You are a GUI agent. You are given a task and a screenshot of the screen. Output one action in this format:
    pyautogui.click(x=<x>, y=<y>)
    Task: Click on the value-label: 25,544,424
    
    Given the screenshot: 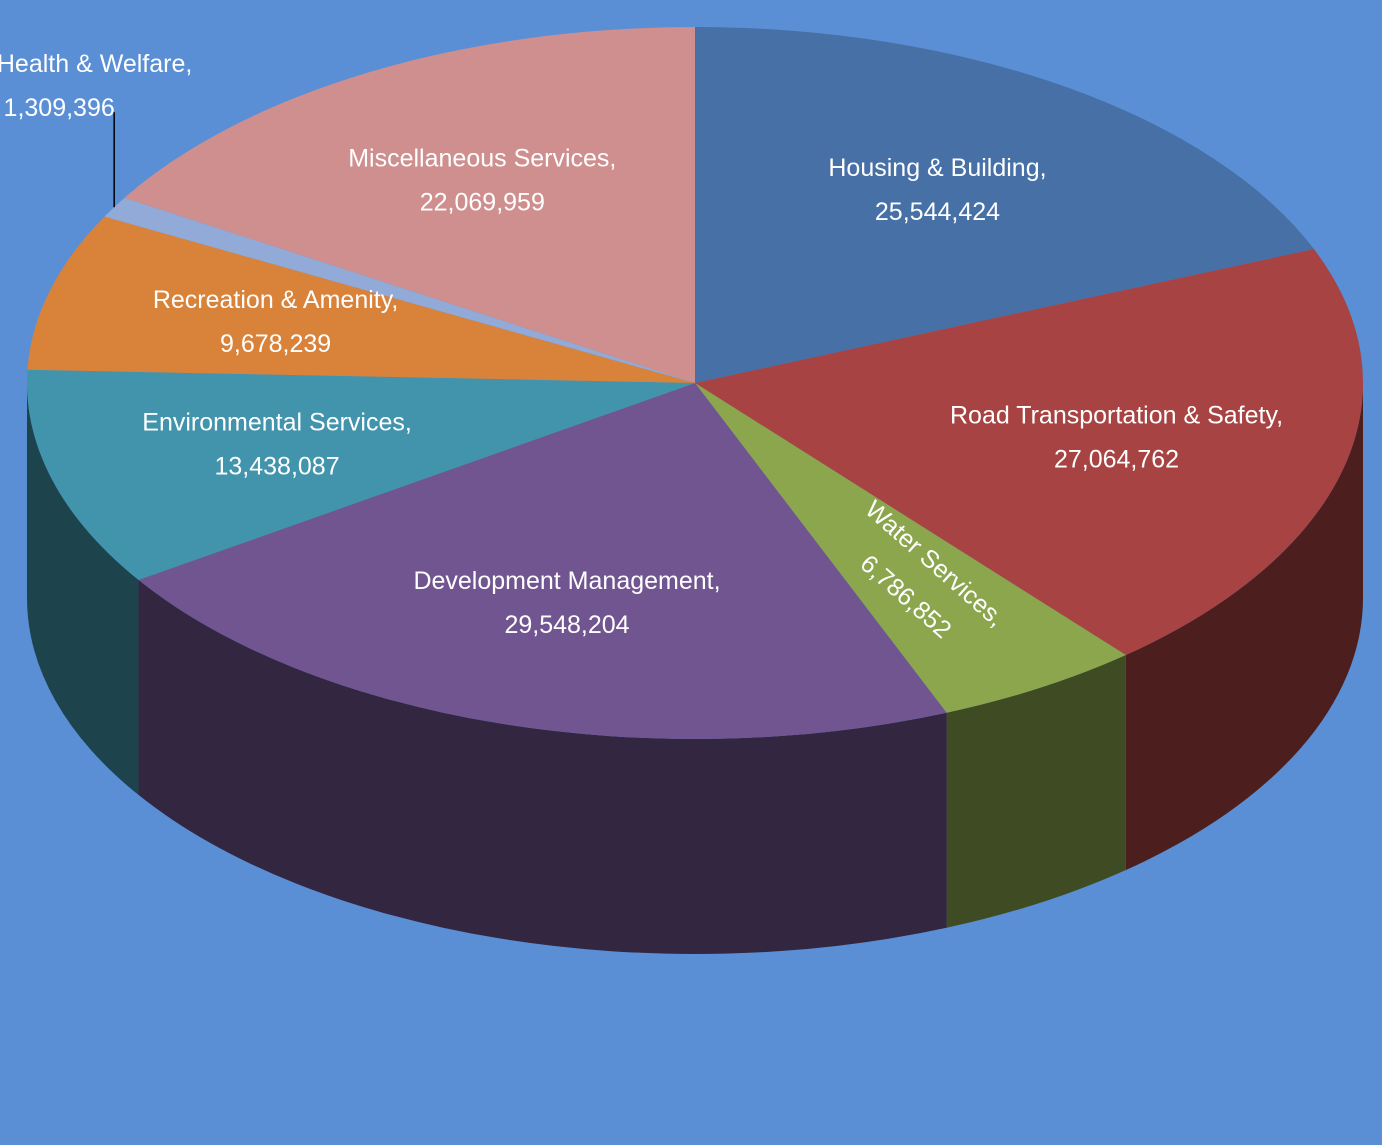 What is the action you would take?
    pyautogui.click(x=937, y=212)
    